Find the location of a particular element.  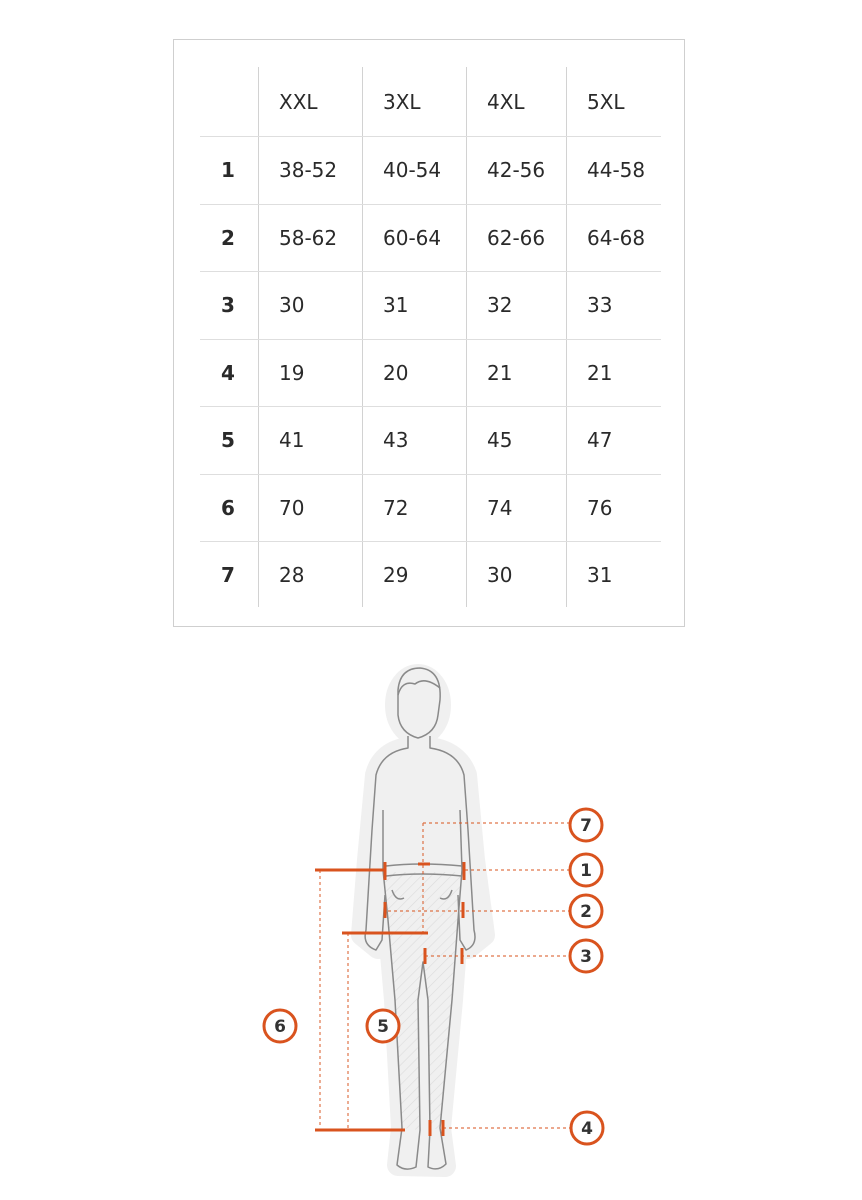

measurement-marker-7: 7 is located at coordinates (586, 825).